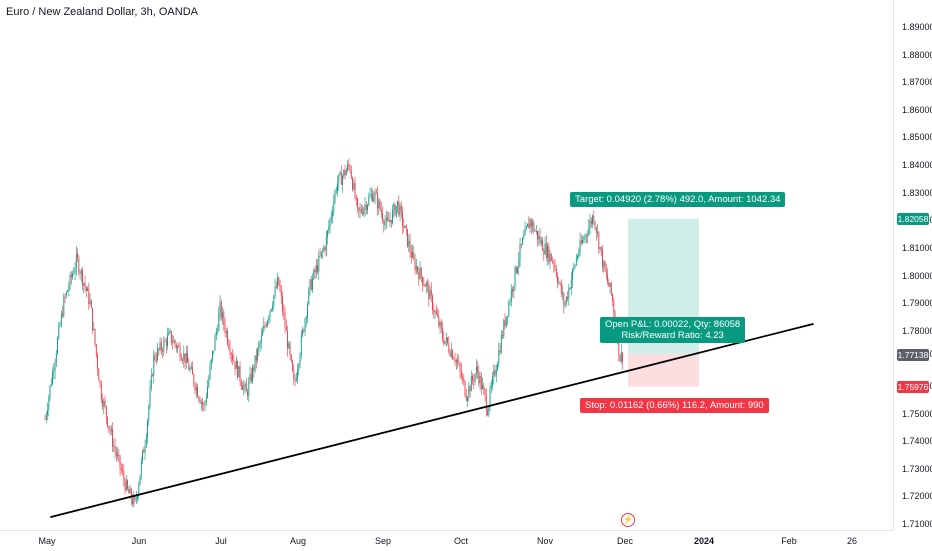 This screenshot has width=932, height=551. I want to click on price-tick-label: 1.80000, so click(917, 275).